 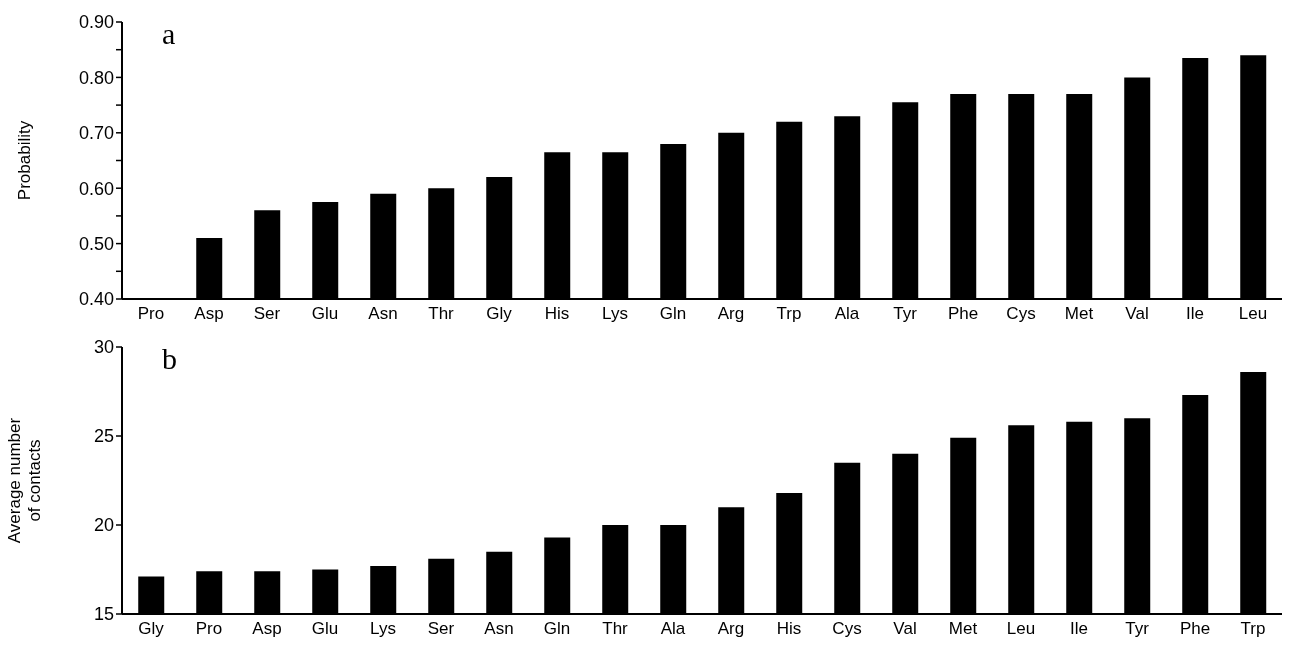 What do you see at coordinates (96, 243) in the screenshot?
I see `y-tick-label: 0.50` at bounding box center [96, 243].